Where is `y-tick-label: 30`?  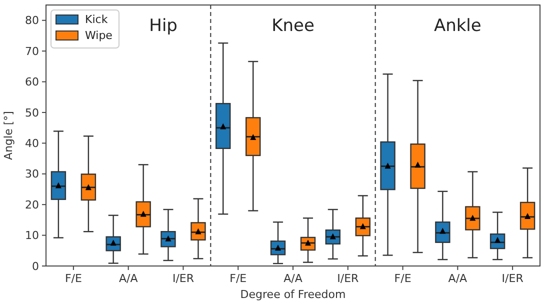 y-tick-label: 30 is located at coordinates (32, 174).